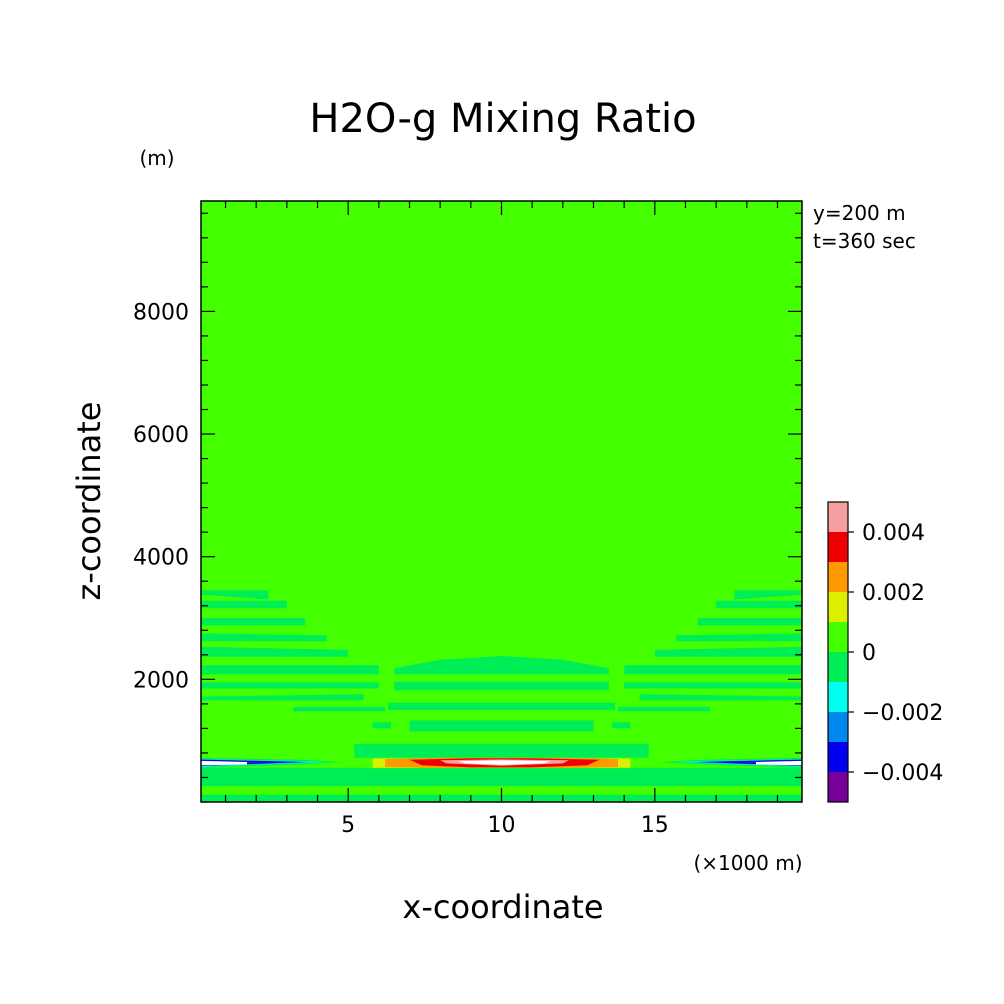  Describe the element at coordinates (502, 825) in the screenshot. I see `x-tick-label: 10` at that location.